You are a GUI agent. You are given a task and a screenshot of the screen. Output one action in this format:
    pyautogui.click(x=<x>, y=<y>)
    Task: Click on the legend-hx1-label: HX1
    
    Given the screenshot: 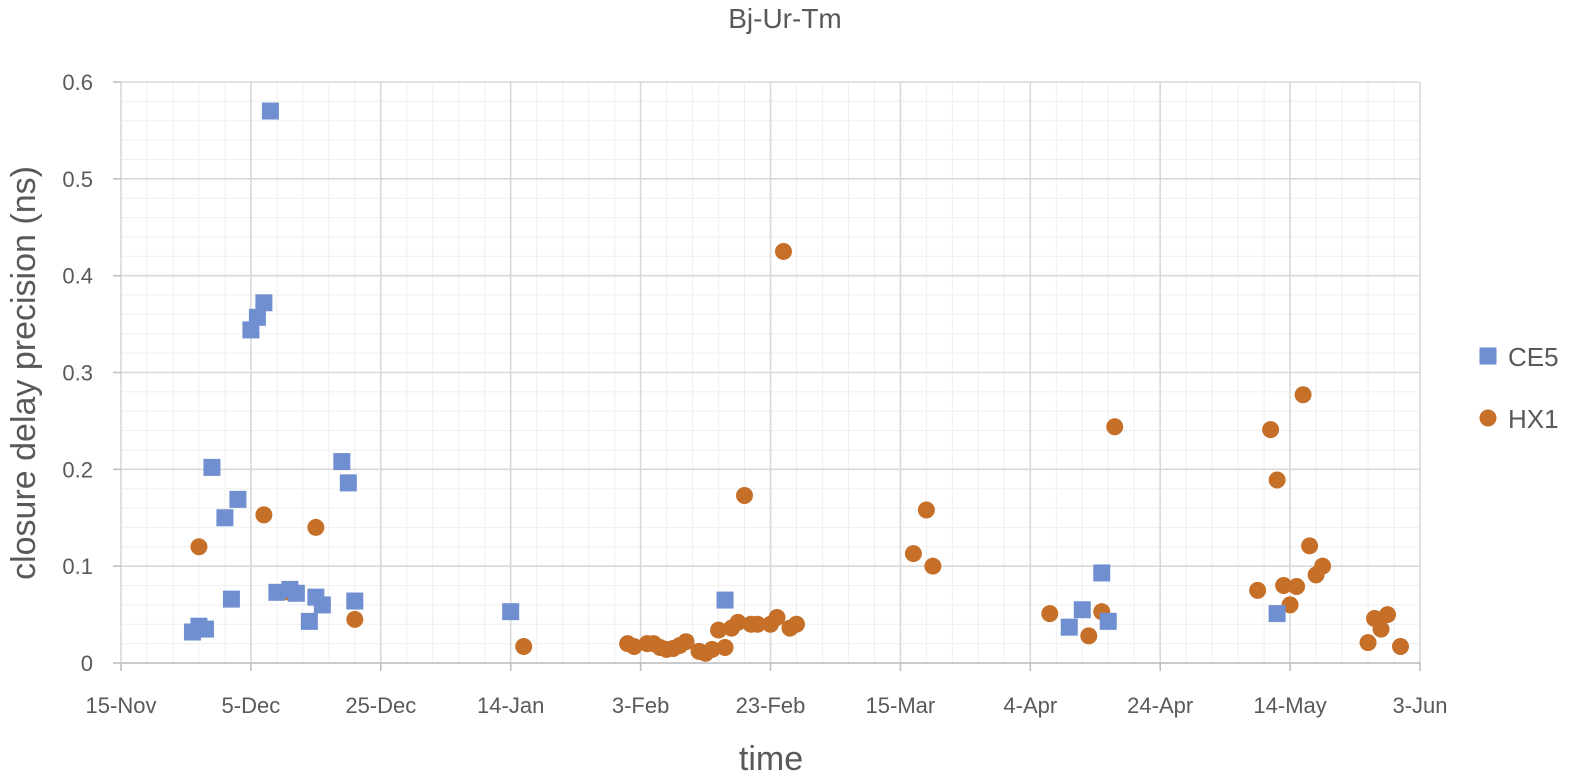 What is the action you would take?
    pyautogui.click(x=1533, y=419)
    